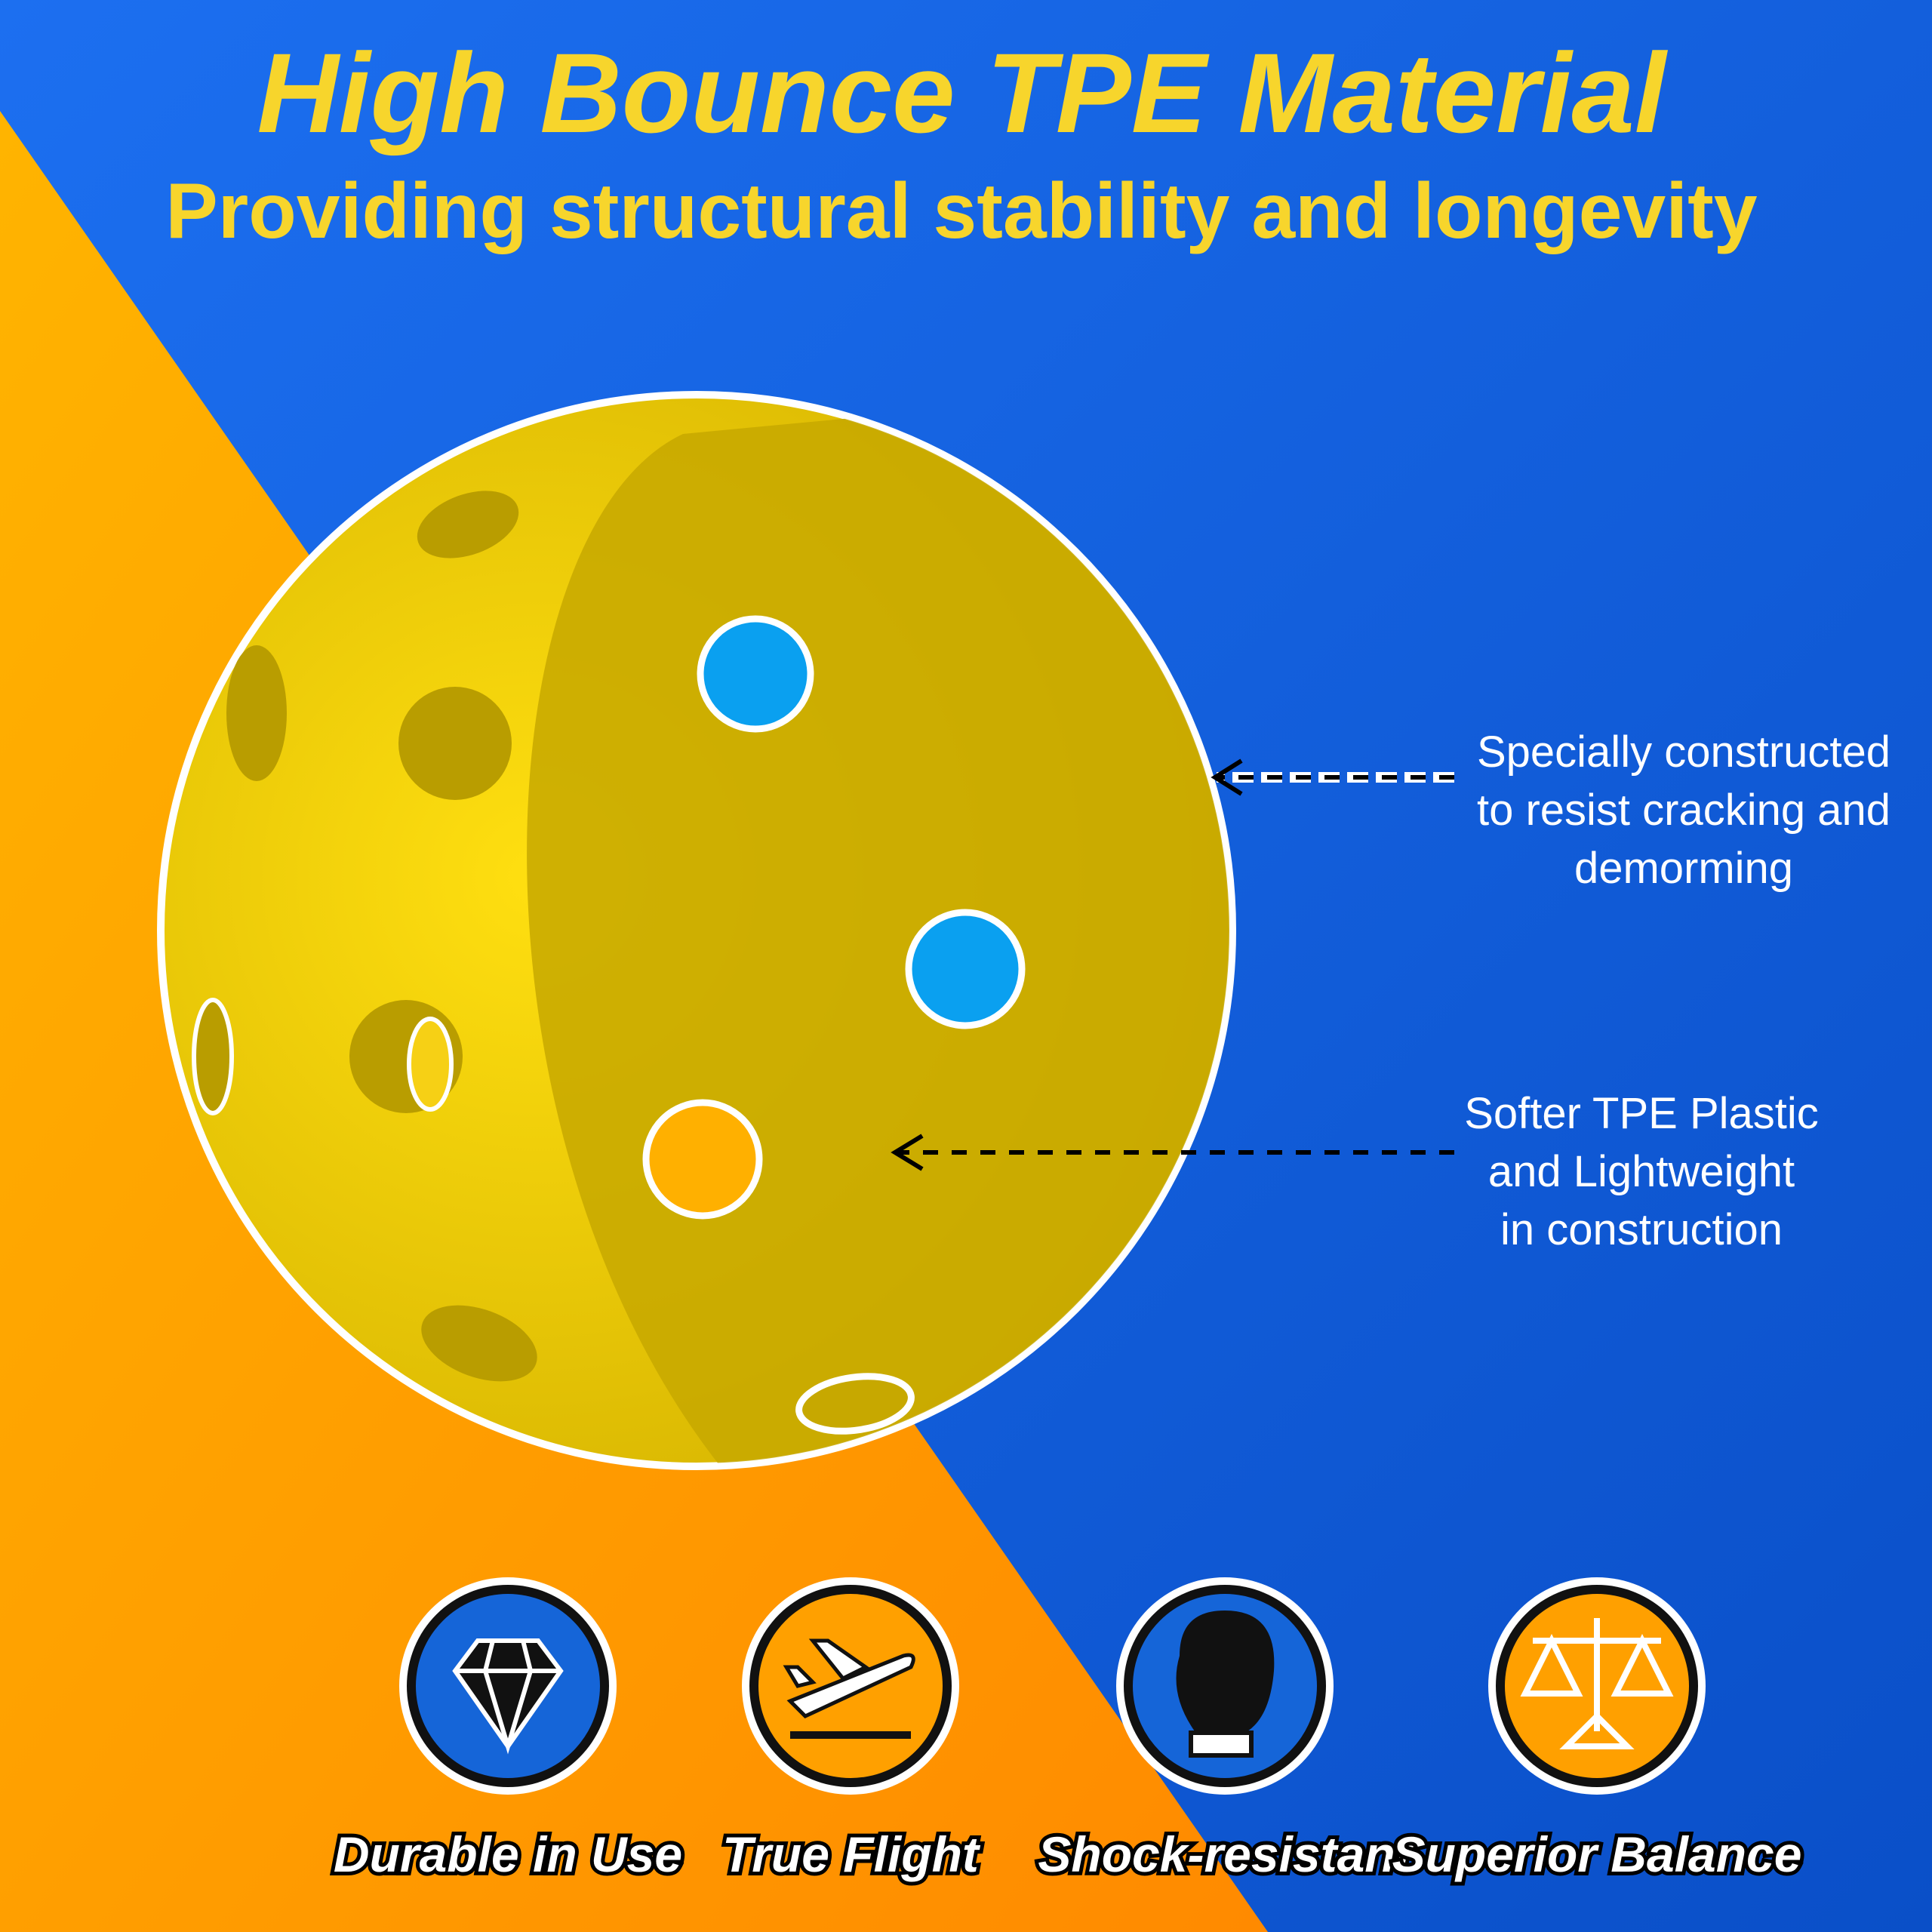  What do you see at coordinates (1641, 1229) in the screenshot?
I see `callout-line: in construction` at bounding box center [1641, 1229].